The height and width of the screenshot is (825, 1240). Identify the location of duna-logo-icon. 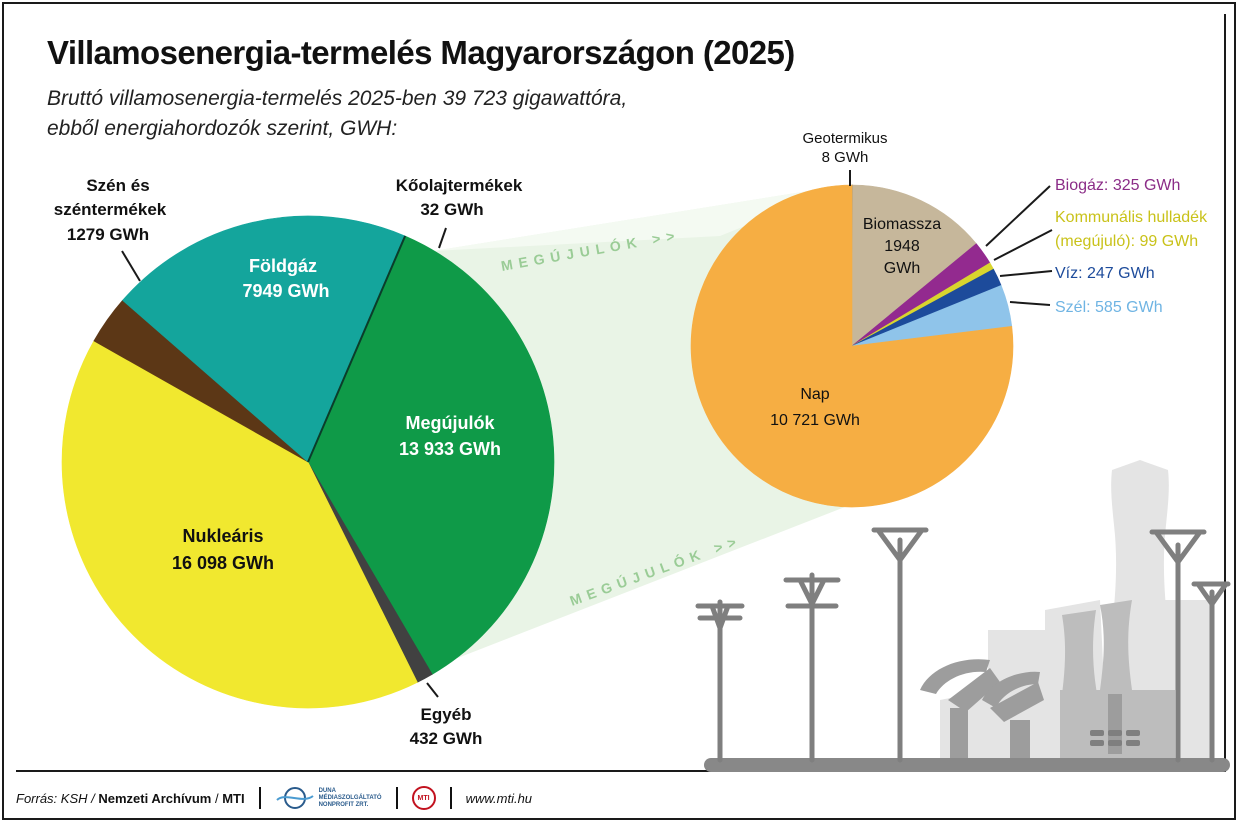
(294, 798).